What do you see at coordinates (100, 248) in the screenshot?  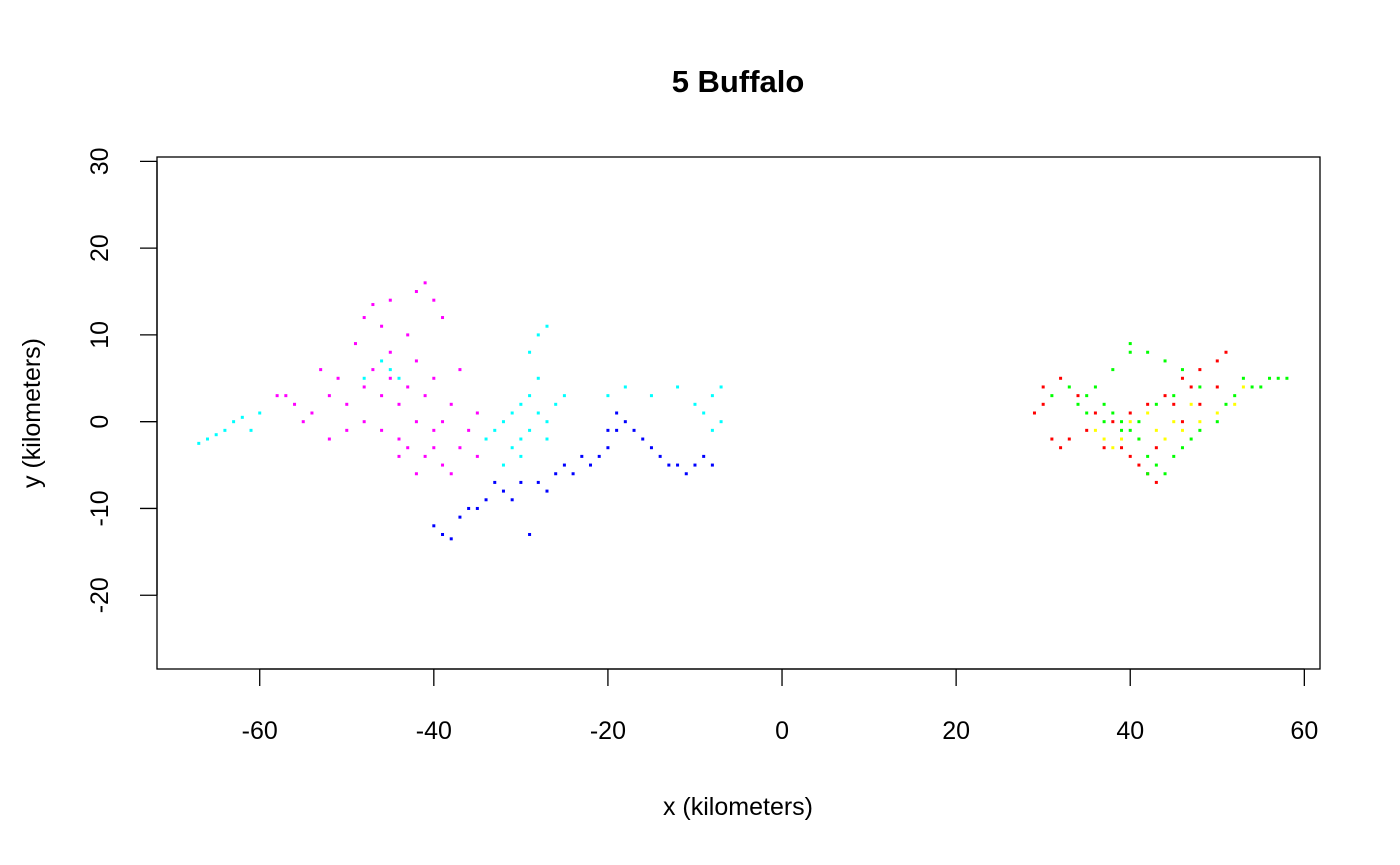 I see `y-tick-label: 20` at bounding box center [100, 248].